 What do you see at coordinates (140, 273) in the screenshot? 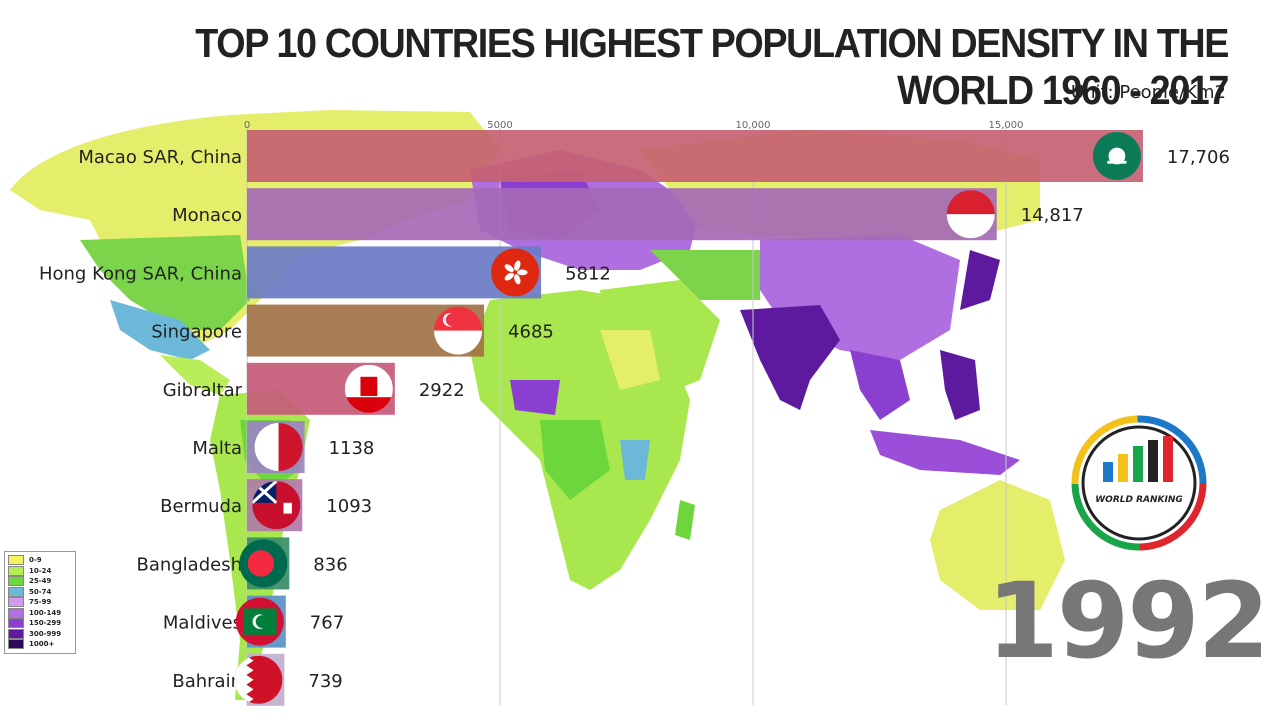
I see `category-label: Hong Kong SAR, China` at bounding box center [140, 273].